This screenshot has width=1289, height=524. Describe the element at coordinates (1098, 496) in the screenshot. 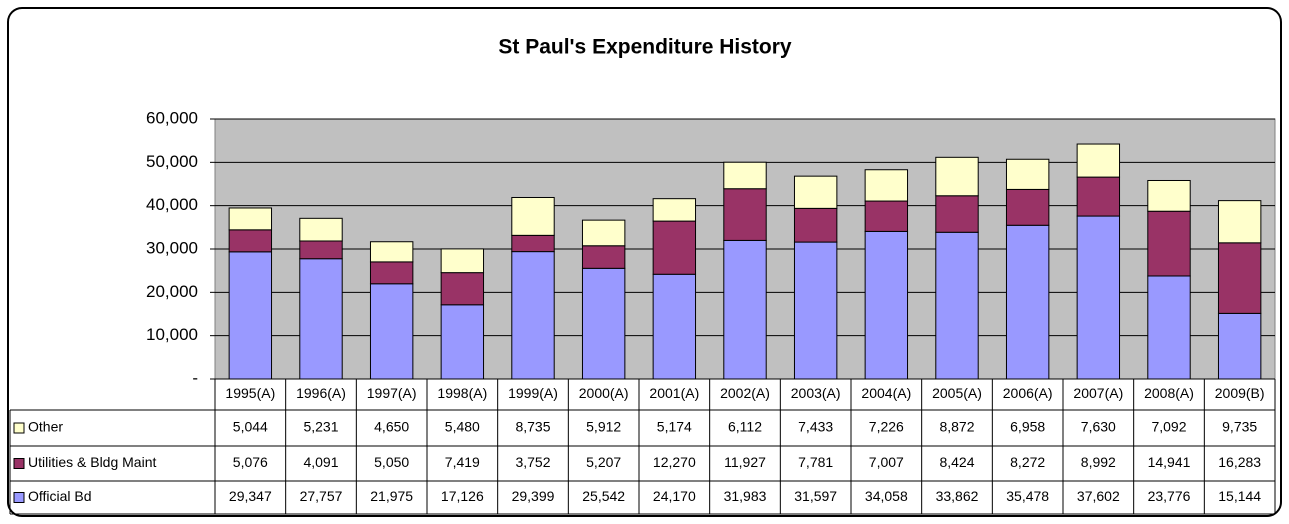

I see `data-label: 37,602` at that location.